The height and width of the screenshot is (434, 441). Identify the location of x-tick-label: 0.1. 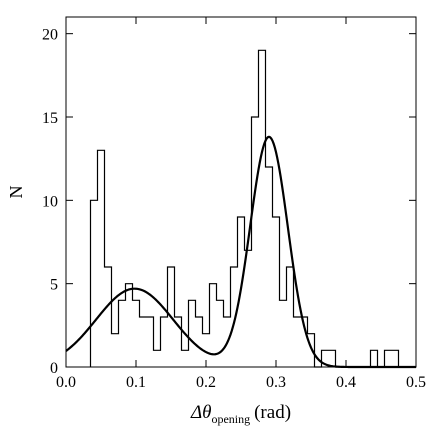
(136, 382).